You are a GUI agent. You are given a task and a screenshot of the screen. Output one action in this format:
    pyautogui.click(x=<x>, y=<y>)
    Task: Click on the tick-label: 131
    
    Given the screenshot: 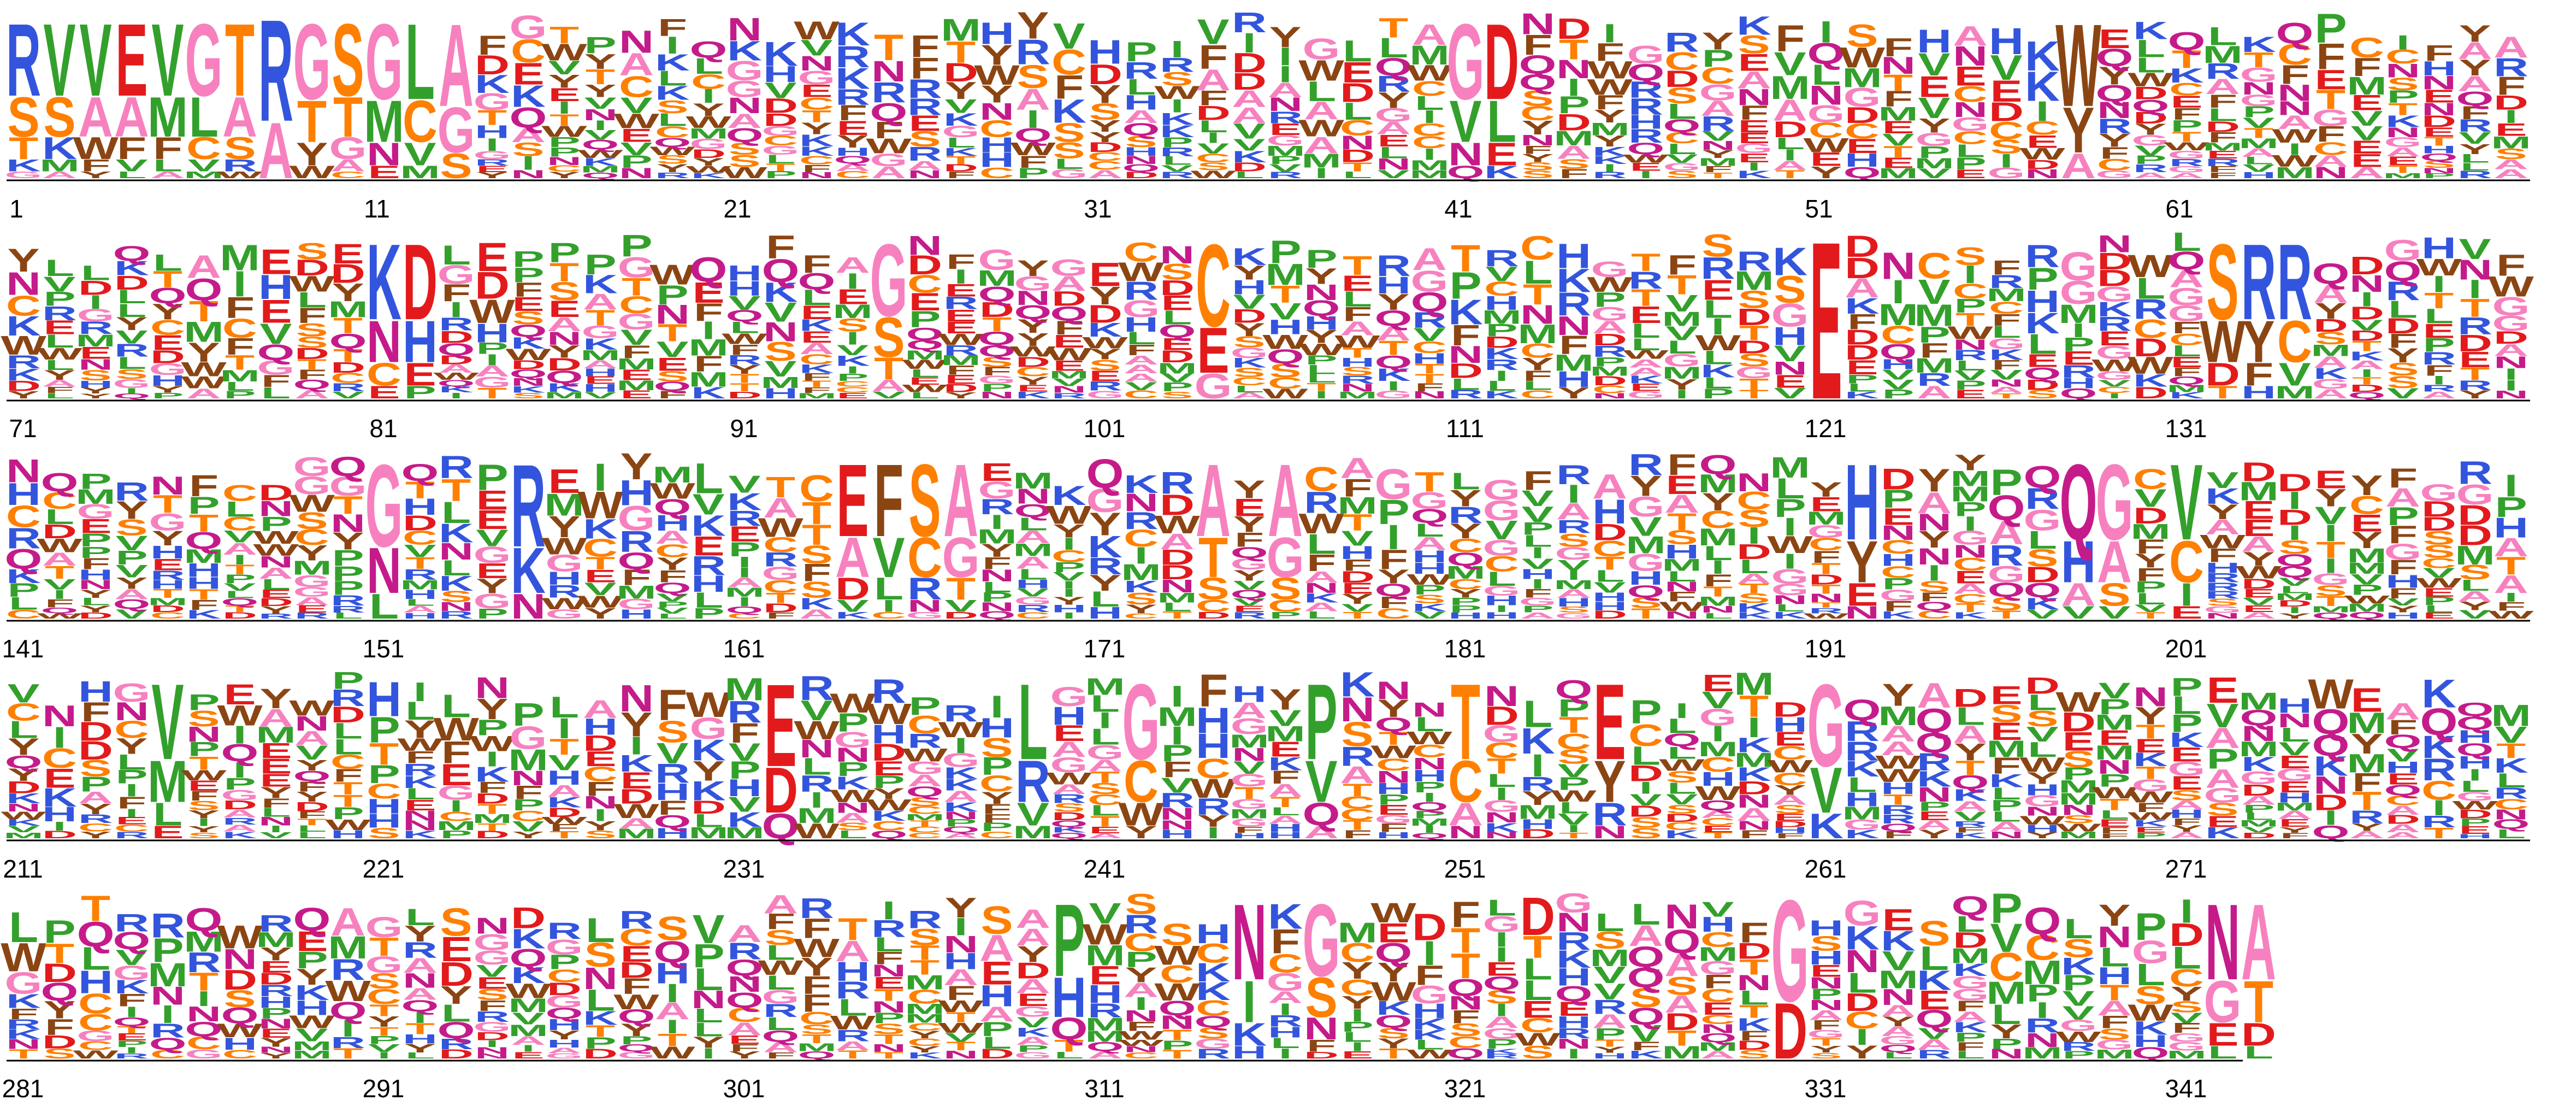 What is the action you would take?
    pyautogui.click(x=2186, y=429)
    